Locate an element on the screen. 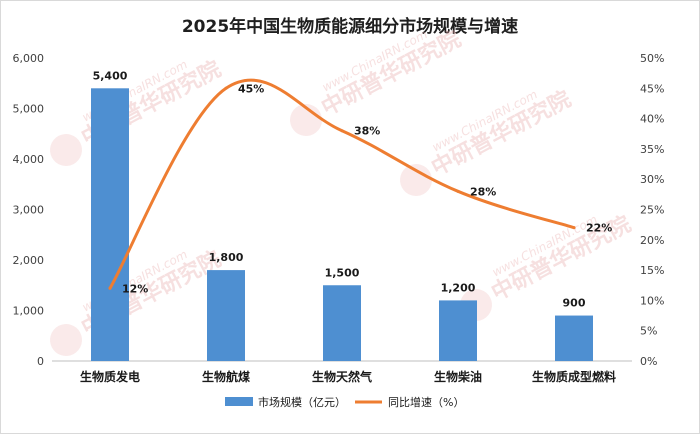 This screenshot has width=700, height=434. line-value-label: 12% is located at coordinates (135, 288).